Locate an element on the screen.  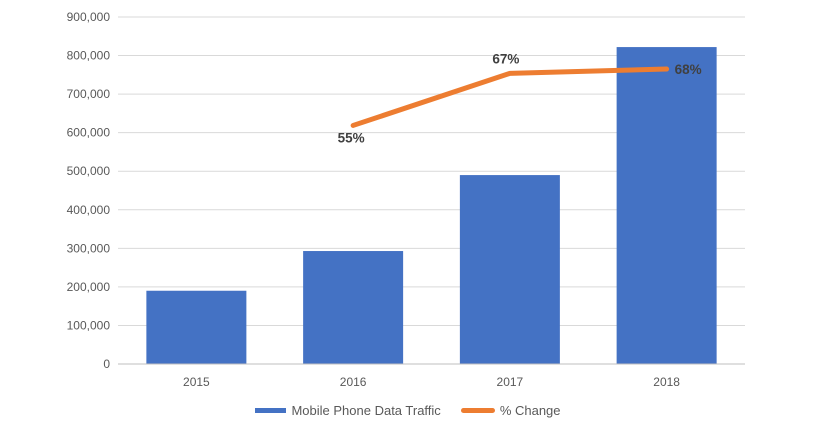
data-label-67pct: 67% is located at coordinates (505, 58).